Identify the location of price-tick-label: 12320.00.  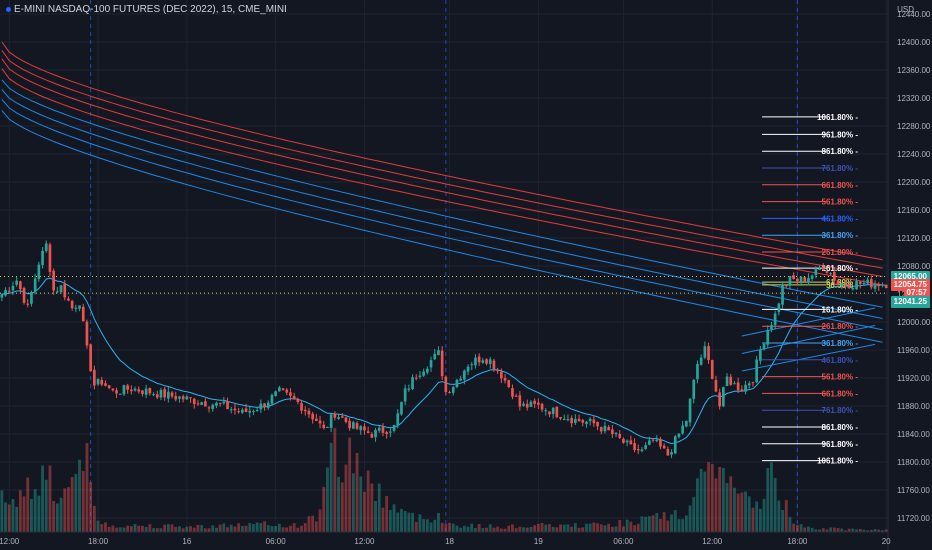
(914, 98).